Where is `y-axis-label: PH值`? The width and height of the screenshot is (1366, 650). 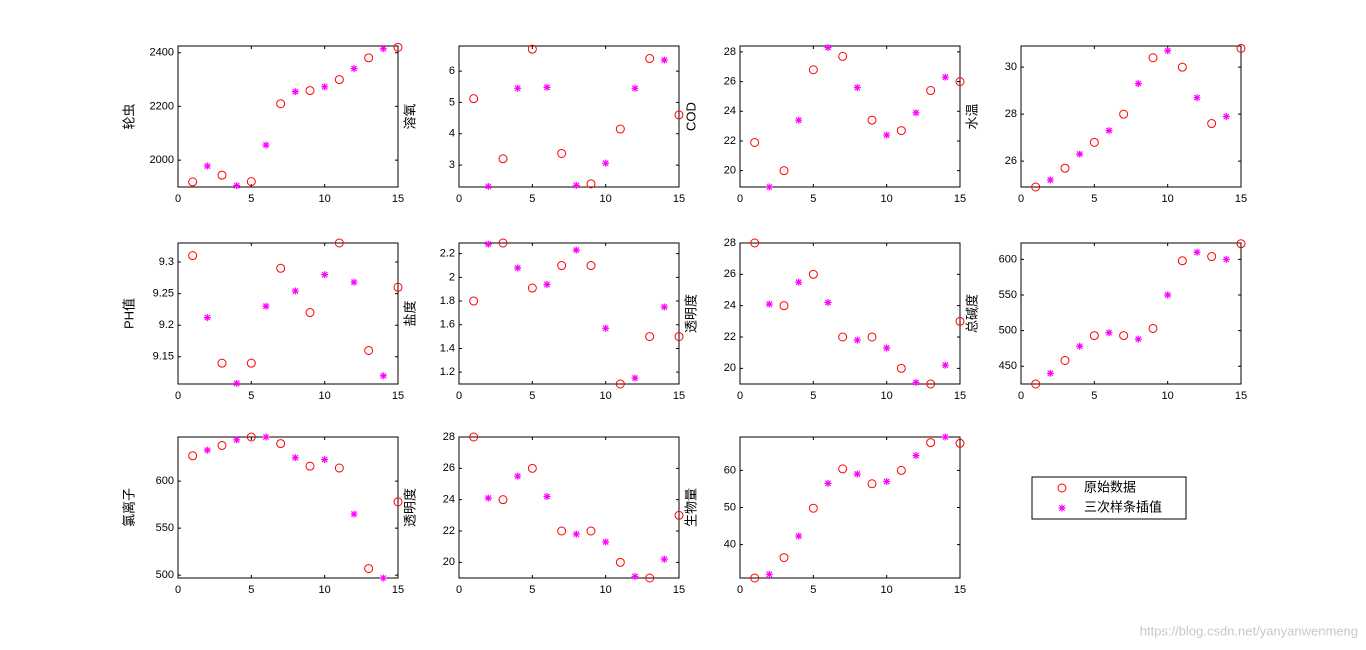 y-axis-label: PH值 is located at coordinates (128, 313).